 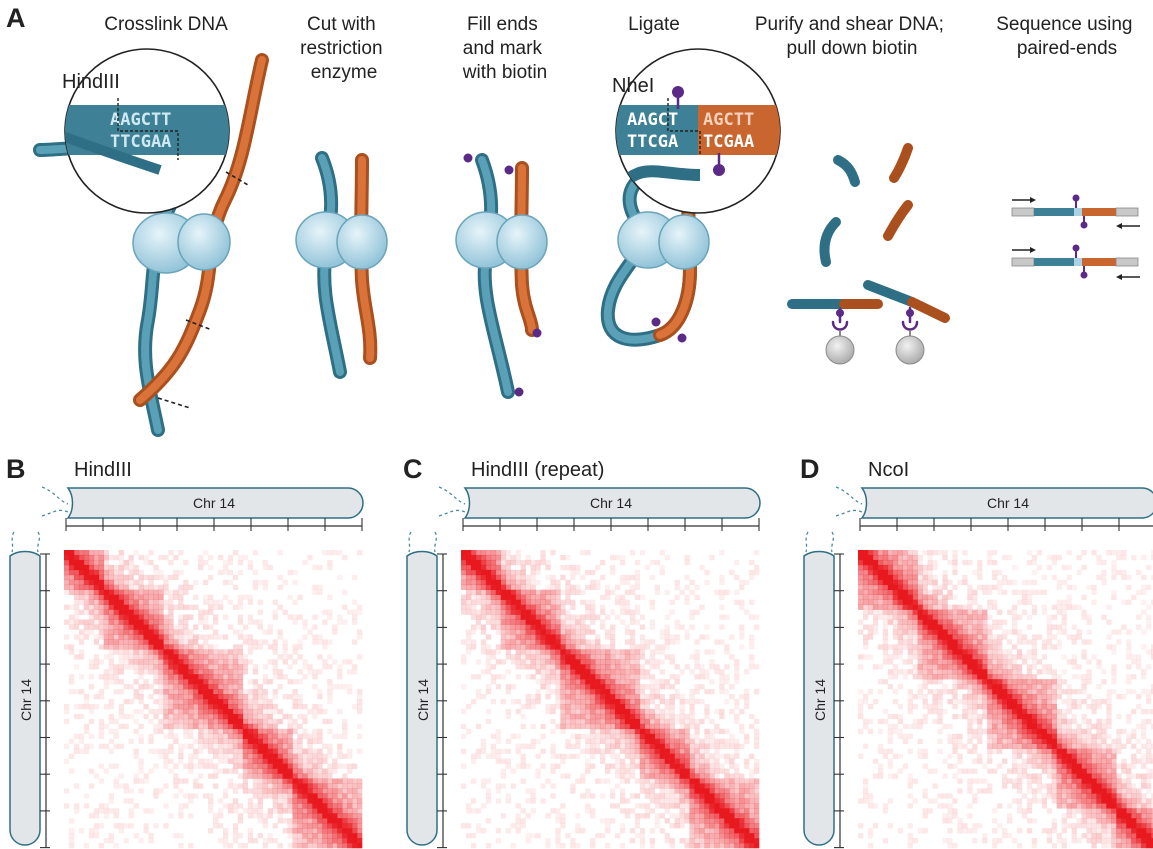 I want to click on heatmap-panel-3: D NcoI Chr 14 Chr 14, so click(x=976, y=651).